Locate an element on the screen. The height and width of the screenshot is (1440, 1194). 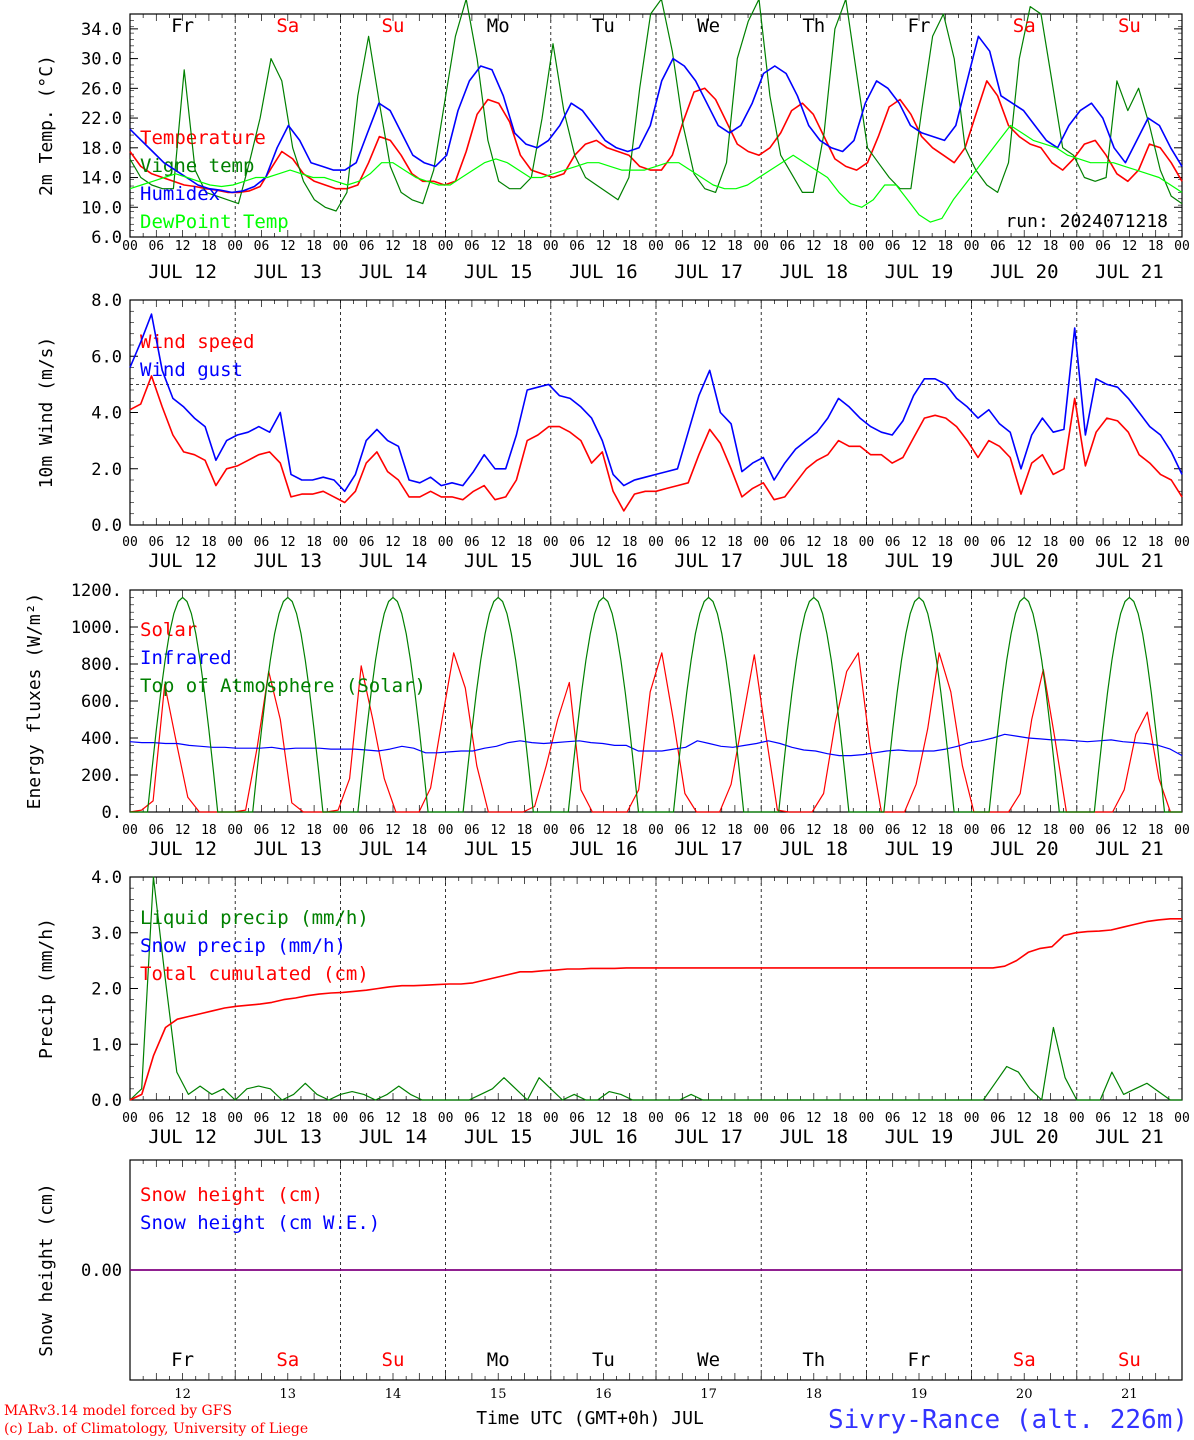
legend-entry: Snow height (cm) is located at coordinates (231, 1195).